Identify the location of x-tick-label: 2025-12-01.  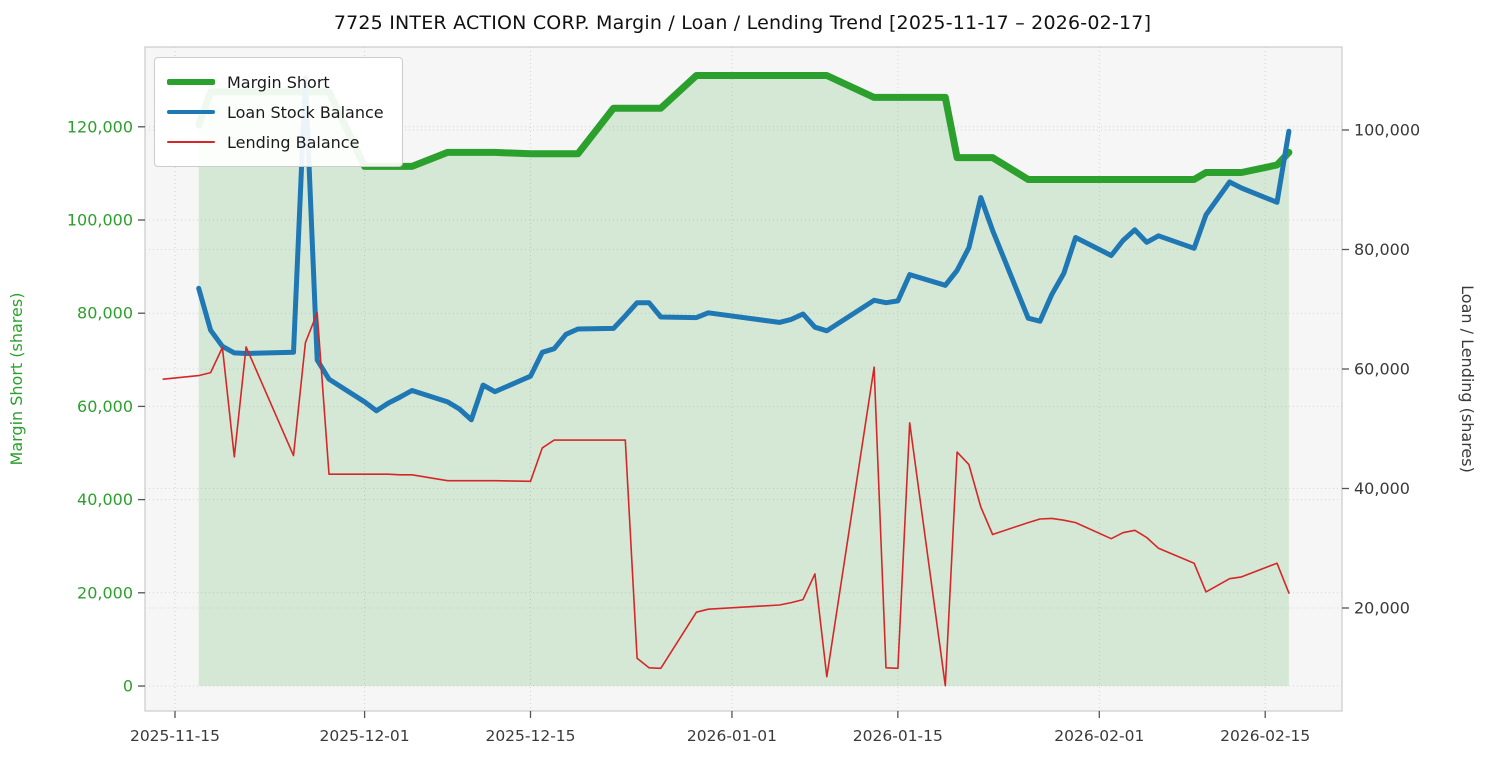
(365, 736).